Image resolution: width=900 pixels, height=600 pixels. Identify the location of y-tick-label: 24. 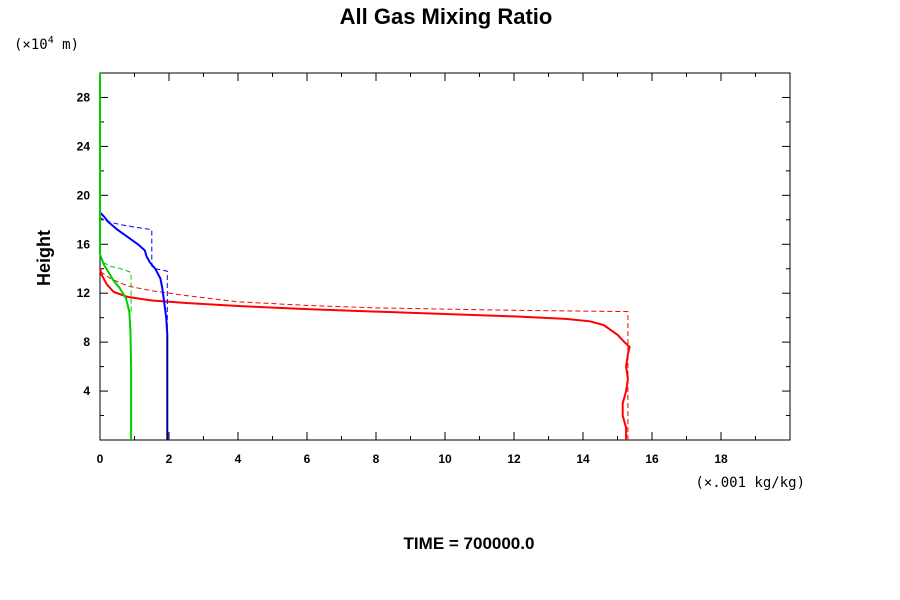
(84, 146).